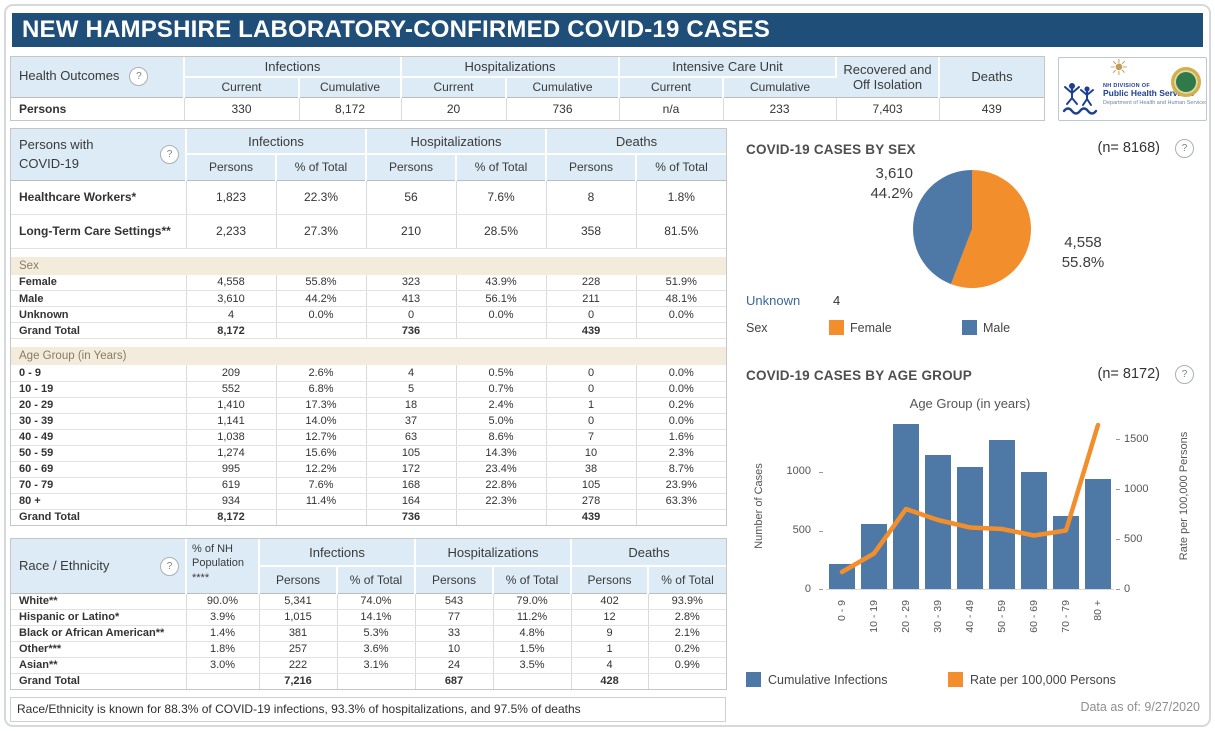  I want to click on x-axis-label: 50 - 59, so click(1002, 616).